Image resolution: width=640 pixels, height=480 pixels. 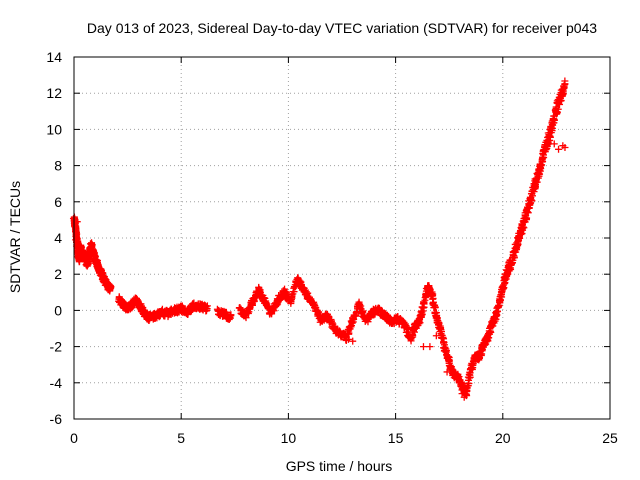 What do you see at coordinates (289, 438) in the screenshot?
I see `x-tick-label: 10` at bounding box center [289, 438].